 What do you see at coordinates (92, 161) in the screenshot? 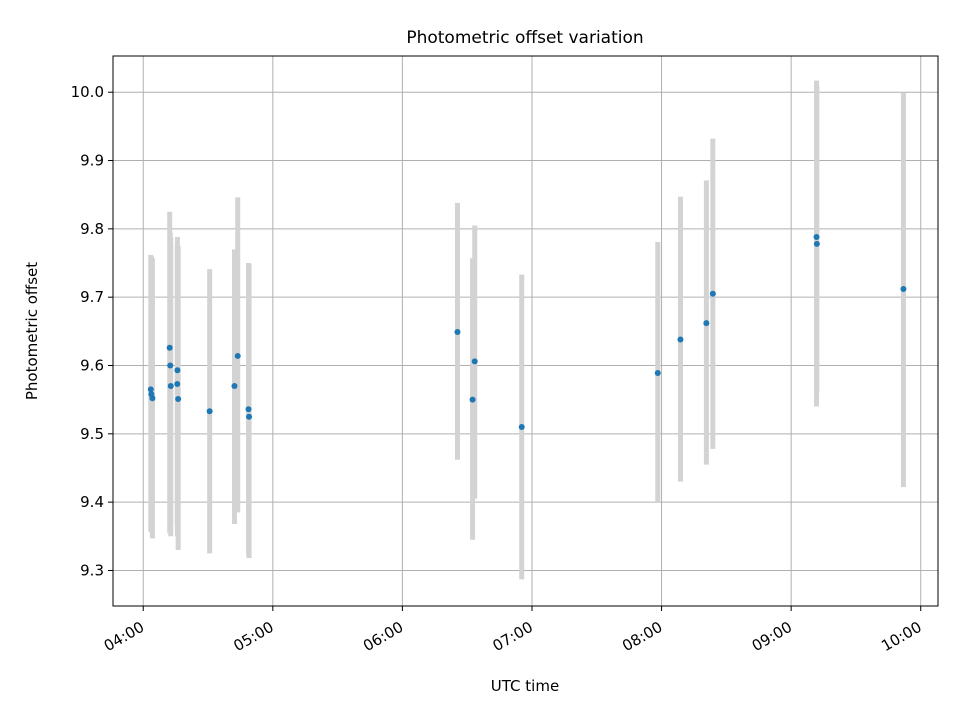
I see `y-tick-label: 9.9` at bounding box center [92, 161].